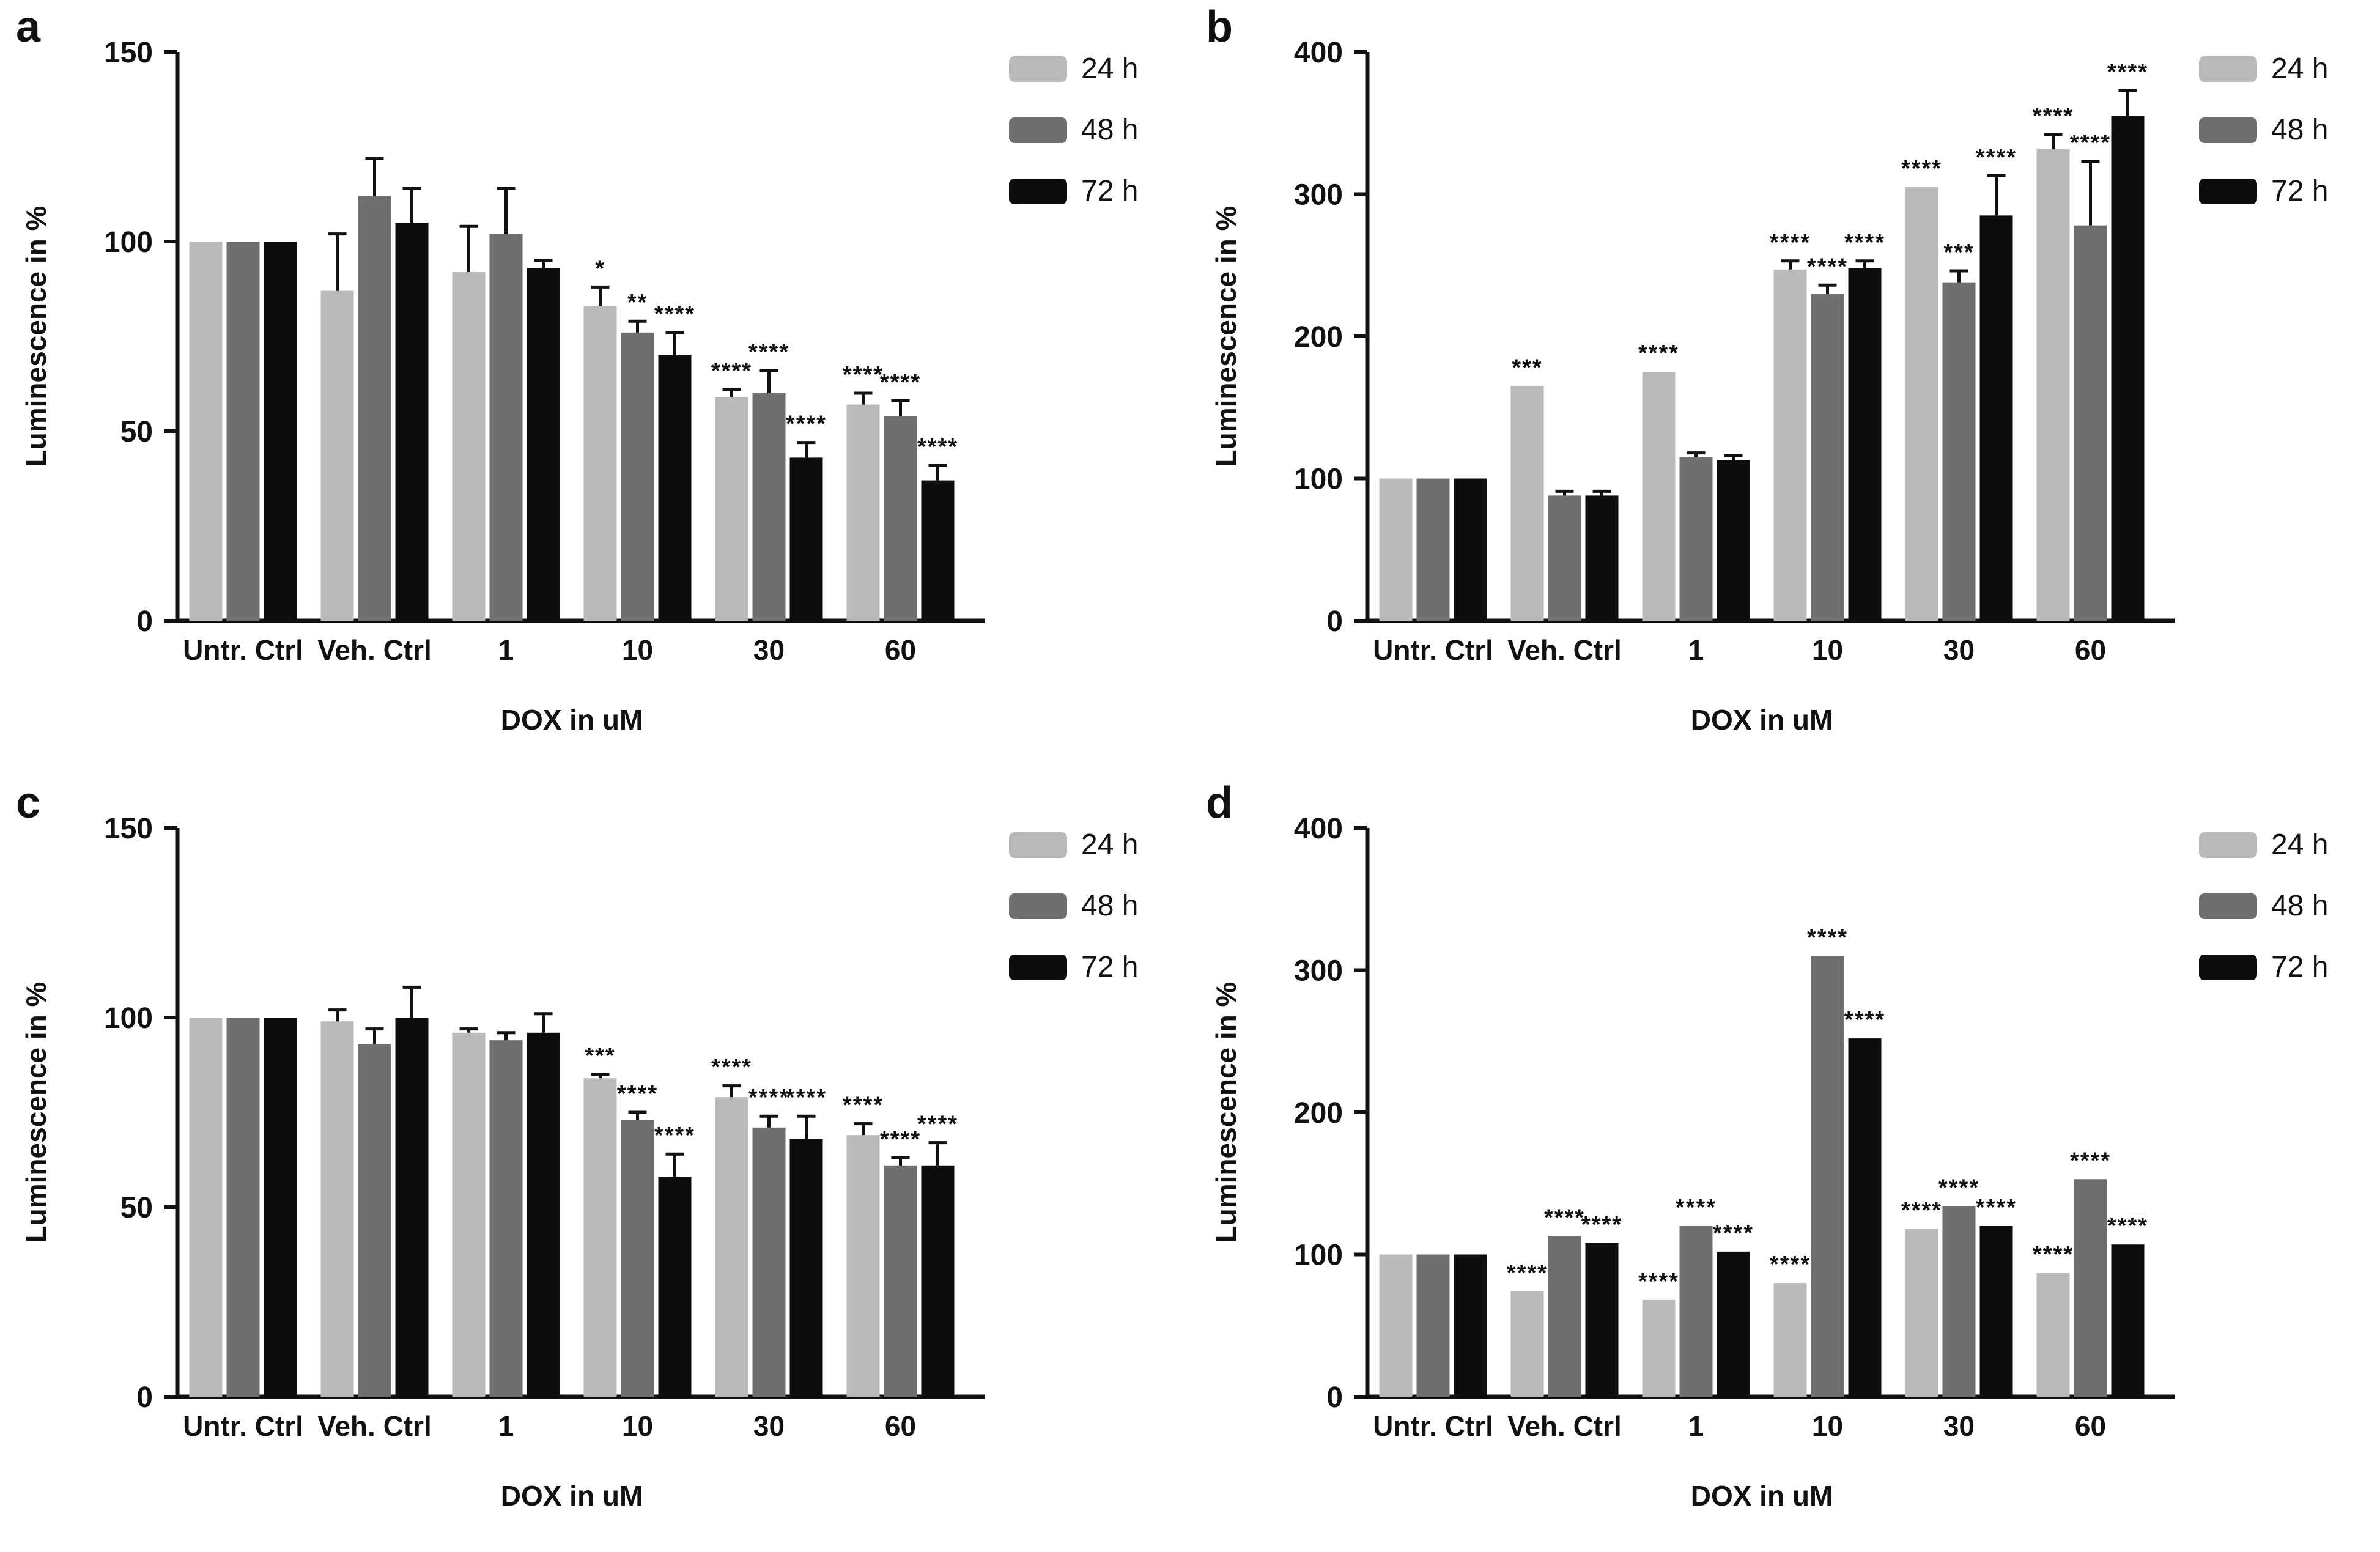 This screenshot has width=2380, height=1552. Describe the element at coordinates (1564, 650) in the screenshot. I see `x-tick-label: Veh. Ctrl` at that location.